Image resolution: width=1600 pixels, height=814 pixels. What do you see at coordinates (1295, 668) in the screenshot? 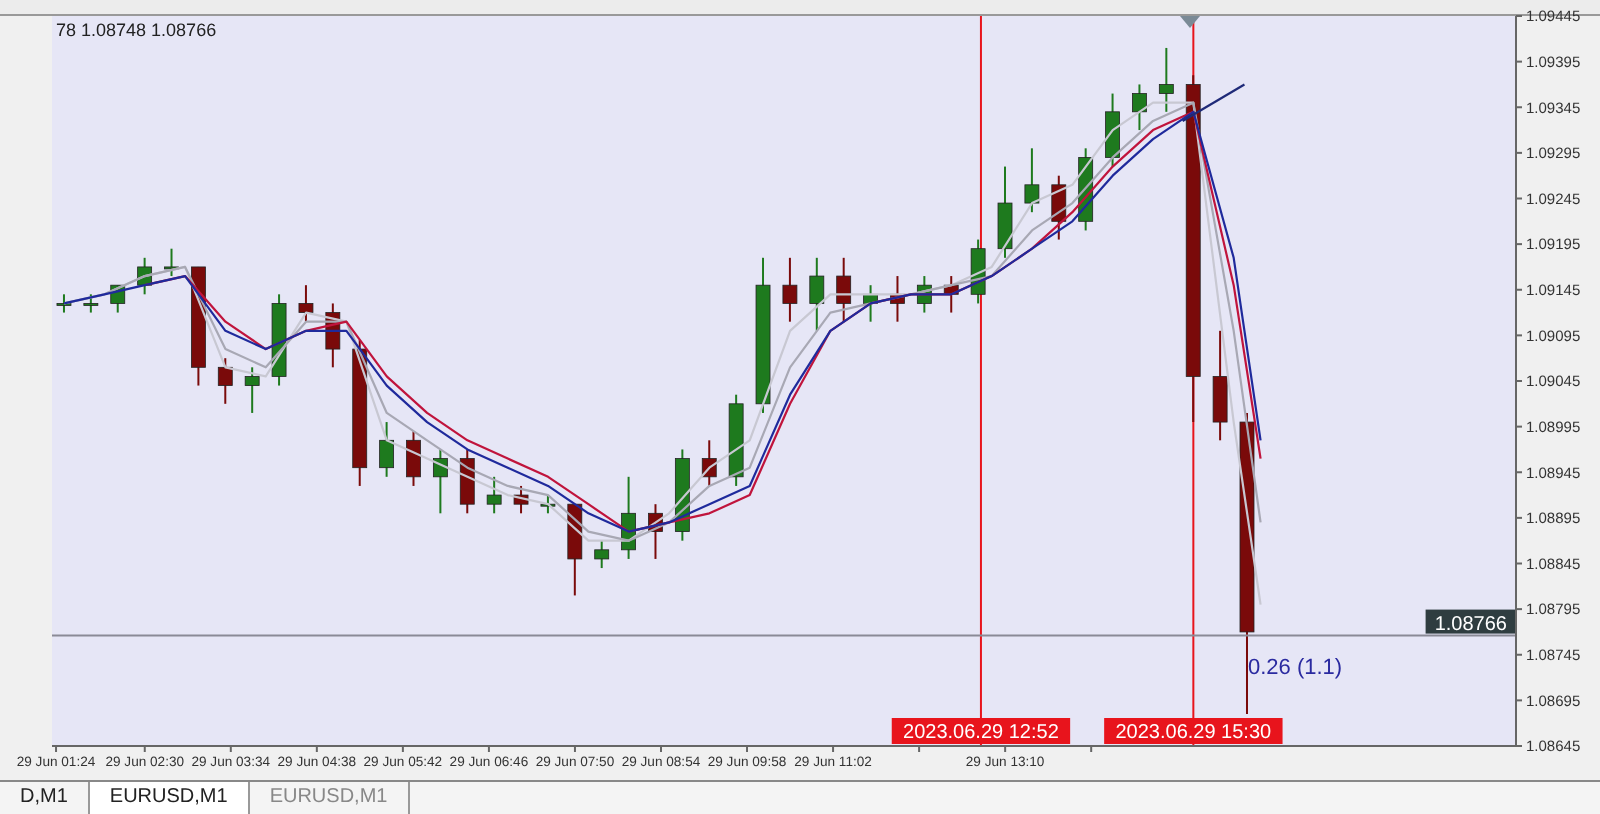
I see `annotation: 0.26 (1.1)` at bounding box center [1295, 668].